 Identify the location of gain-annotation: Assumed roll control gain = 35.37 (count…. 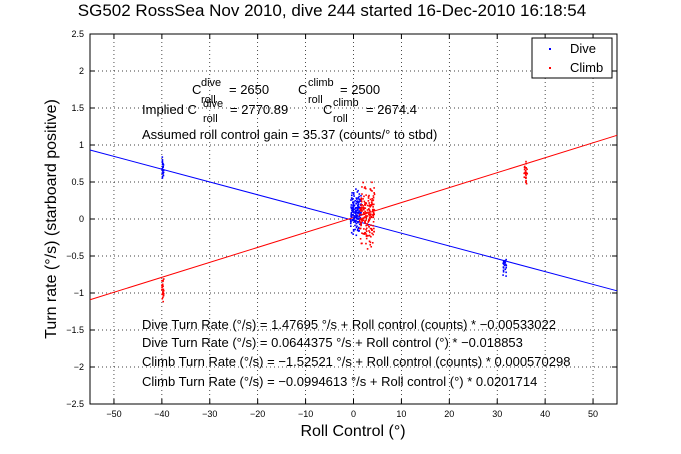
(289, 134).